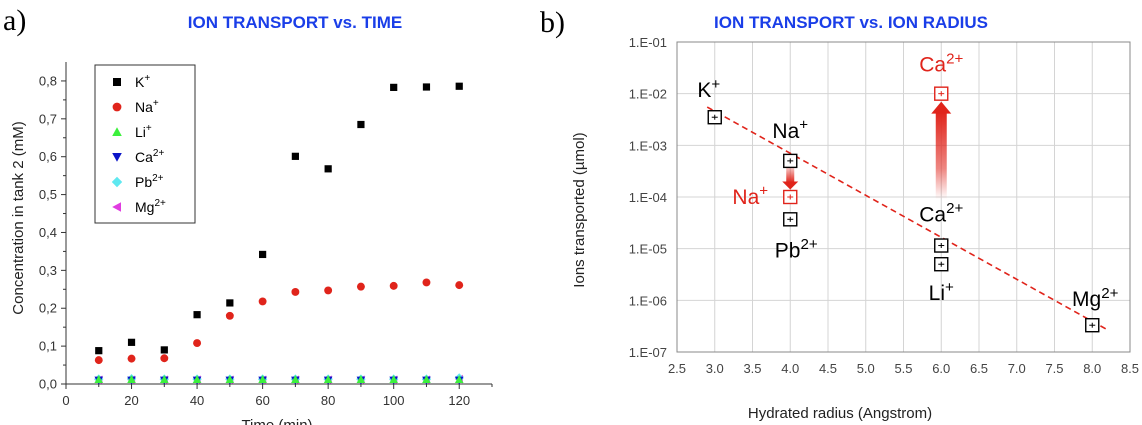  What do you see at coordinates (579, 209) in the screenshot?
I see `panel-b-ylabel: Ions transported (µmol)` at bounding box center [579, 209].